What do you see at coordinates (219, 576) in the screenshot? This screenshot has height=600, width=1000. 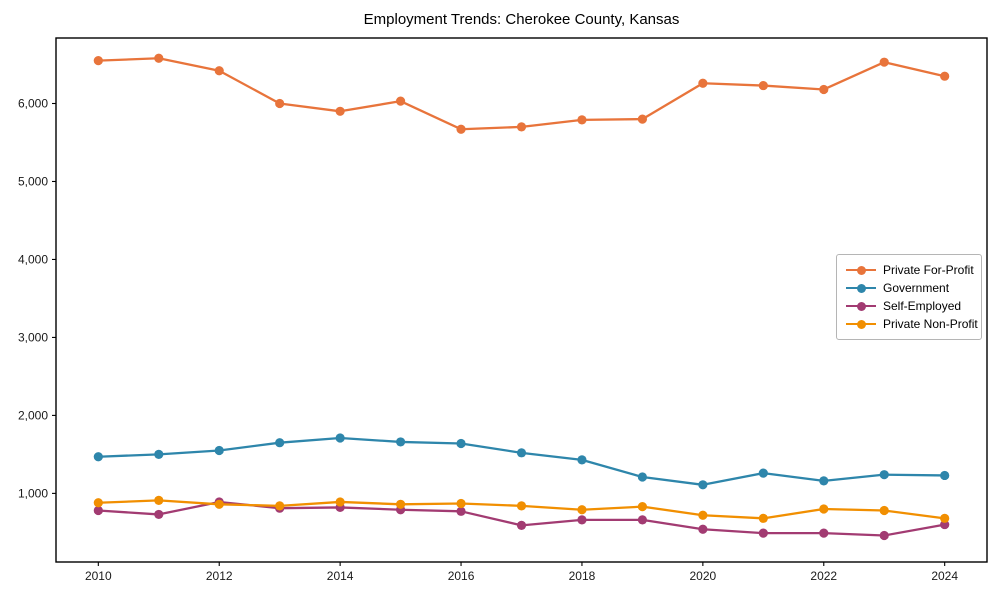 I see `x-tick-label: 2012` at bounding box center [219, 576].